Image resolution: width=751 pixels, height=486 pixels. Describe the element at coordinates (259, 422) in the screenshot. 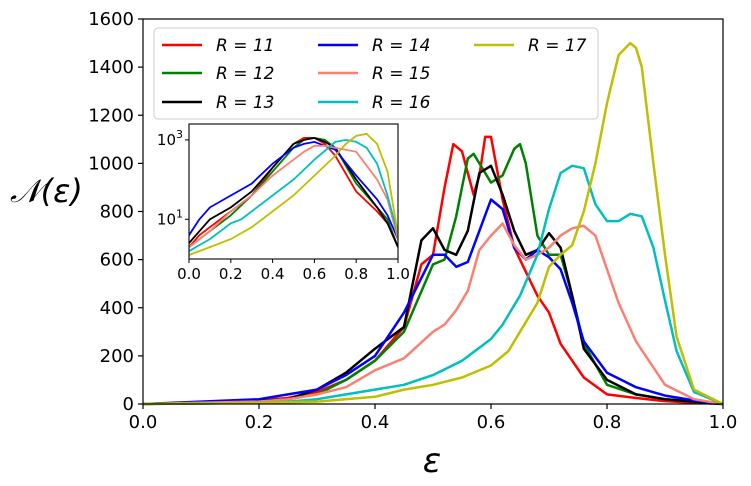

I see `x-tick-label: 0.2` at that location.